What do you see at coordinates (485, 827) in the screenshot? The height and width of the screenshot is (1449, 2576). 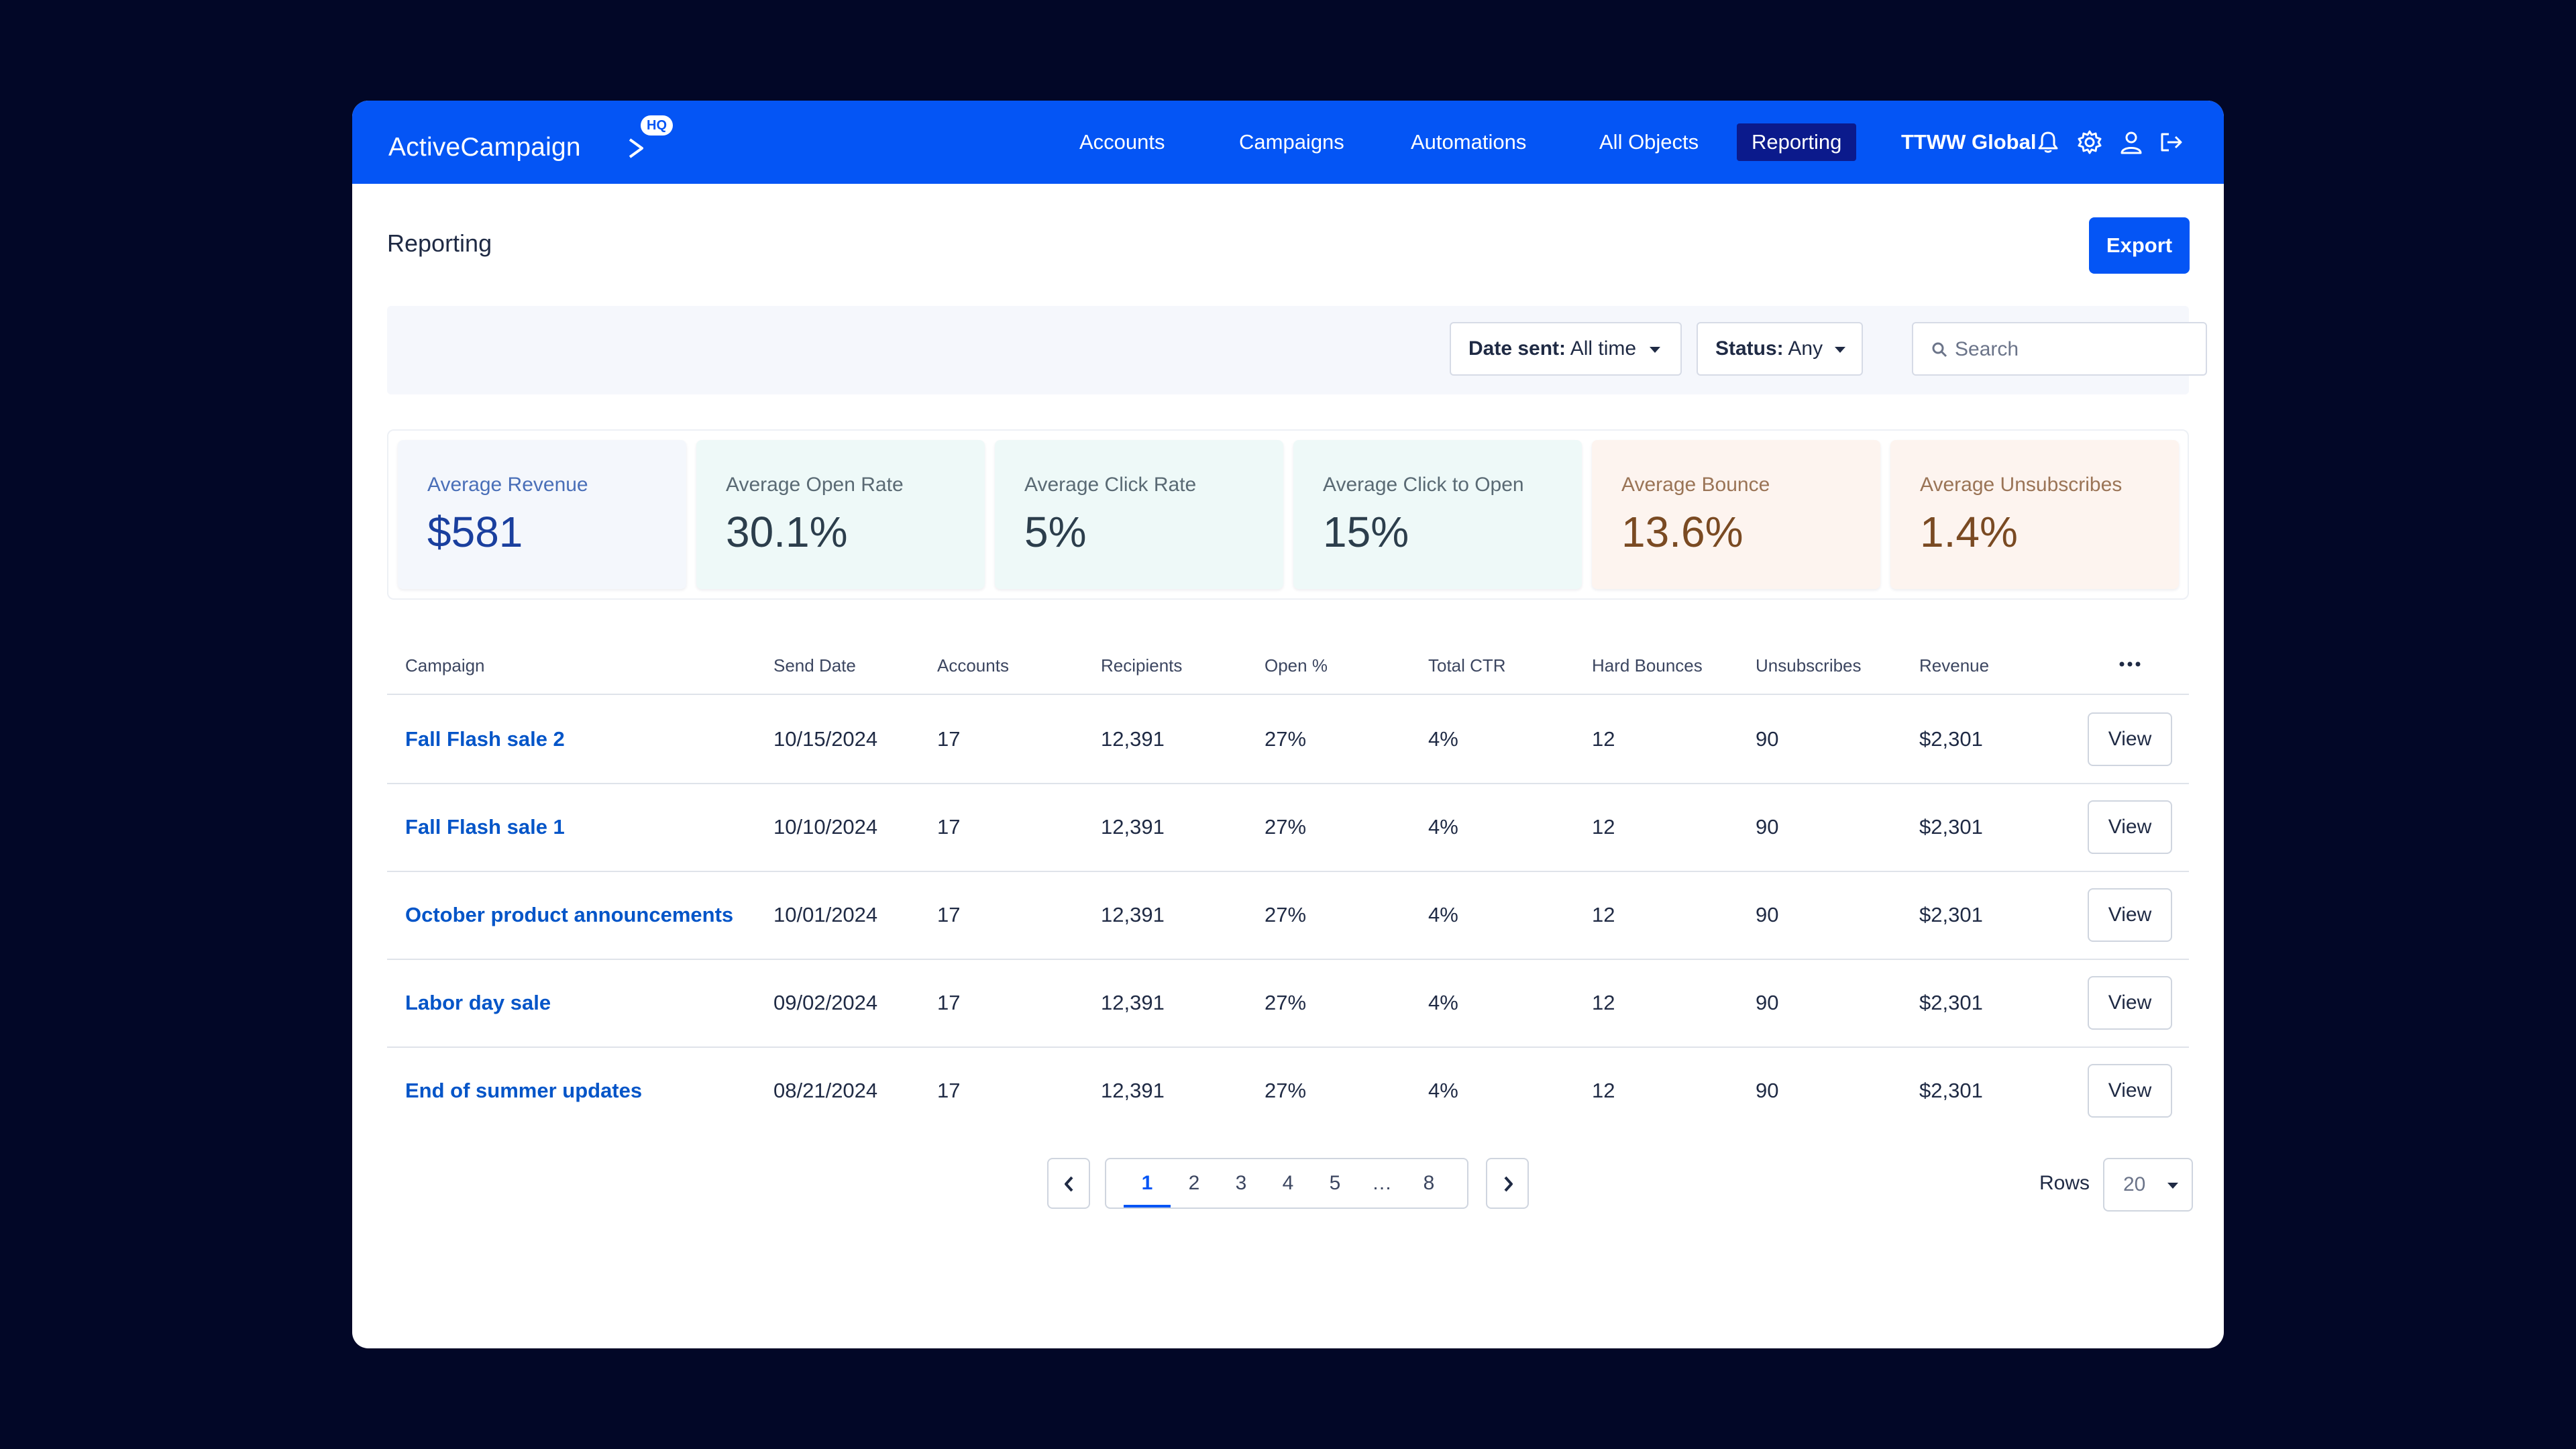 I see `campaign-link: Fall Flash sale 1` at bounding box center [485, 827].